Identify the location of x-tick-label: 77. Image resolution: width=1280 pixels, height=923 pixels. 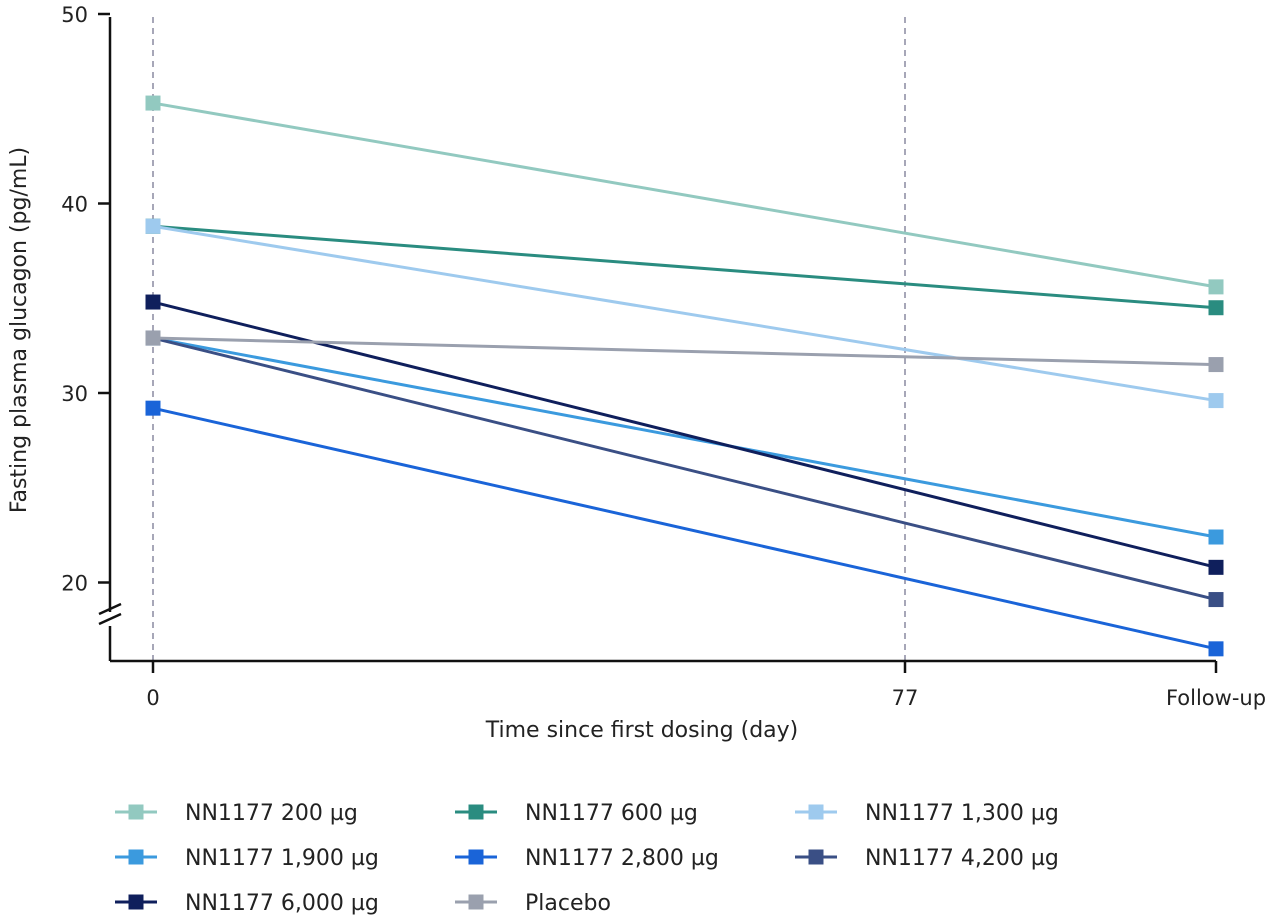
(905, 698).